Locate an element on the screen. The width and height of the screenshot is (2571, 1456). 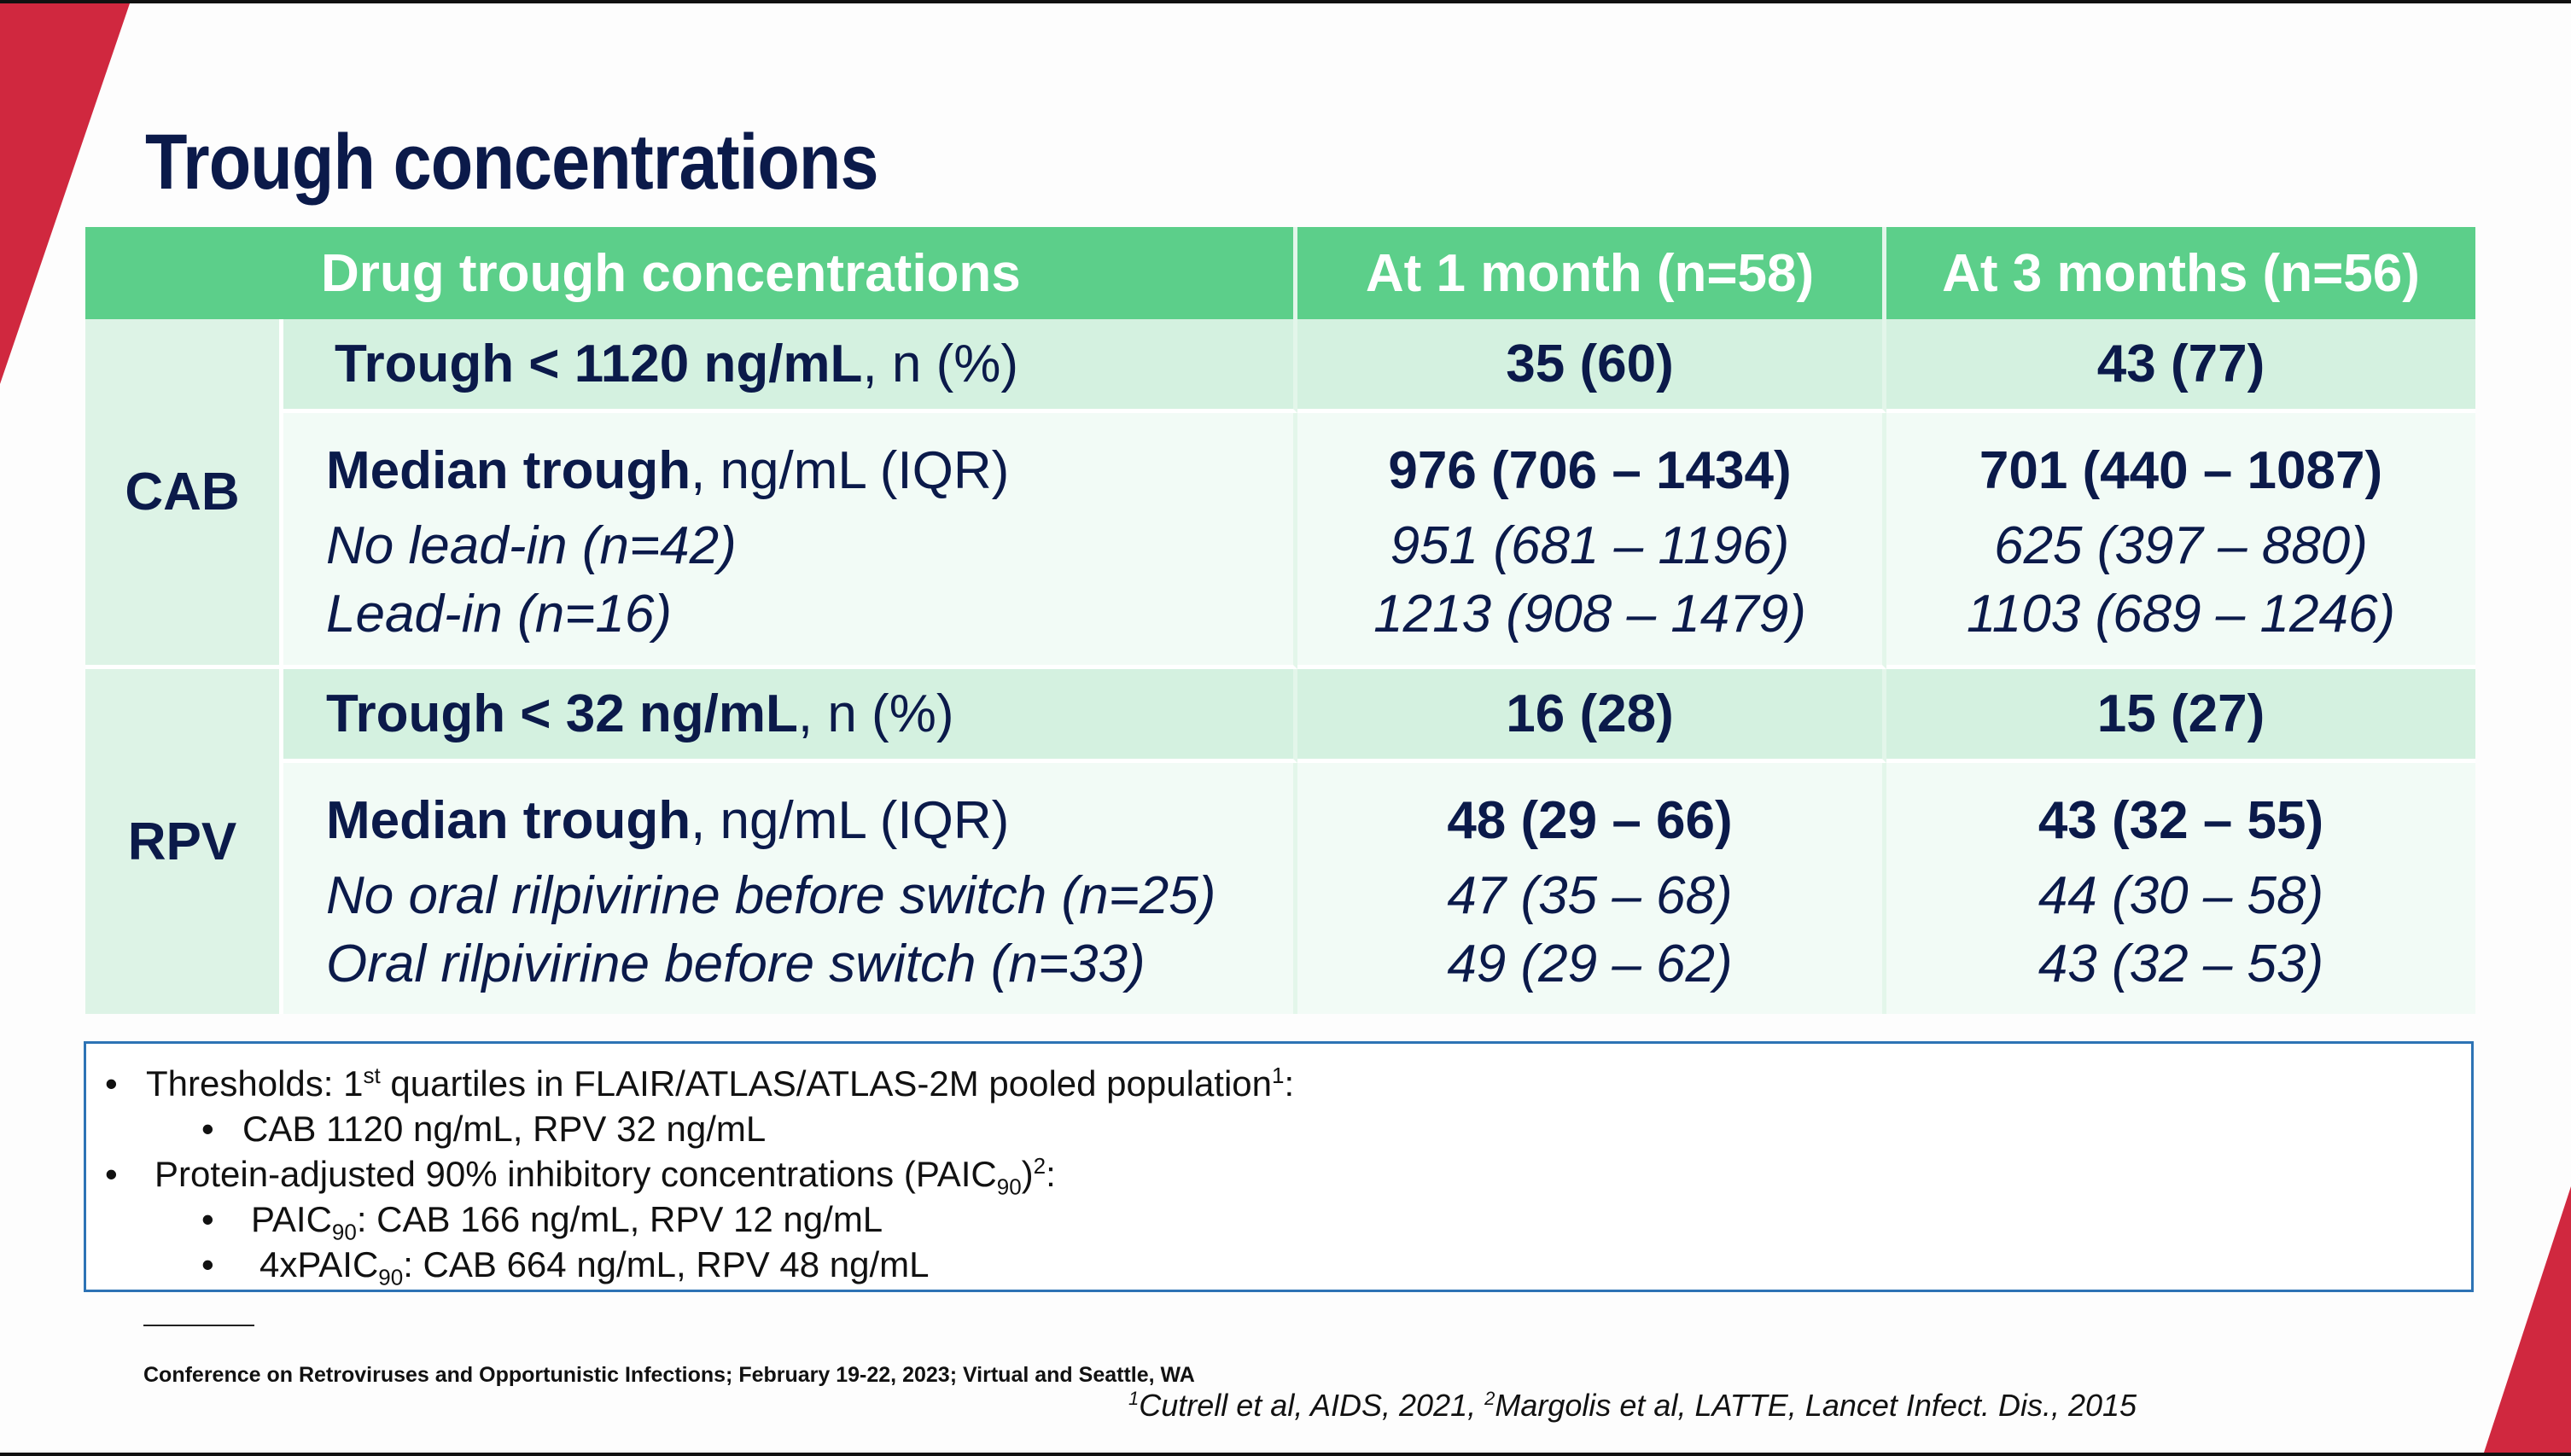
cab-lead-in-3m: 1103 (689 – 1246) is located at coordinates (2181, 614).